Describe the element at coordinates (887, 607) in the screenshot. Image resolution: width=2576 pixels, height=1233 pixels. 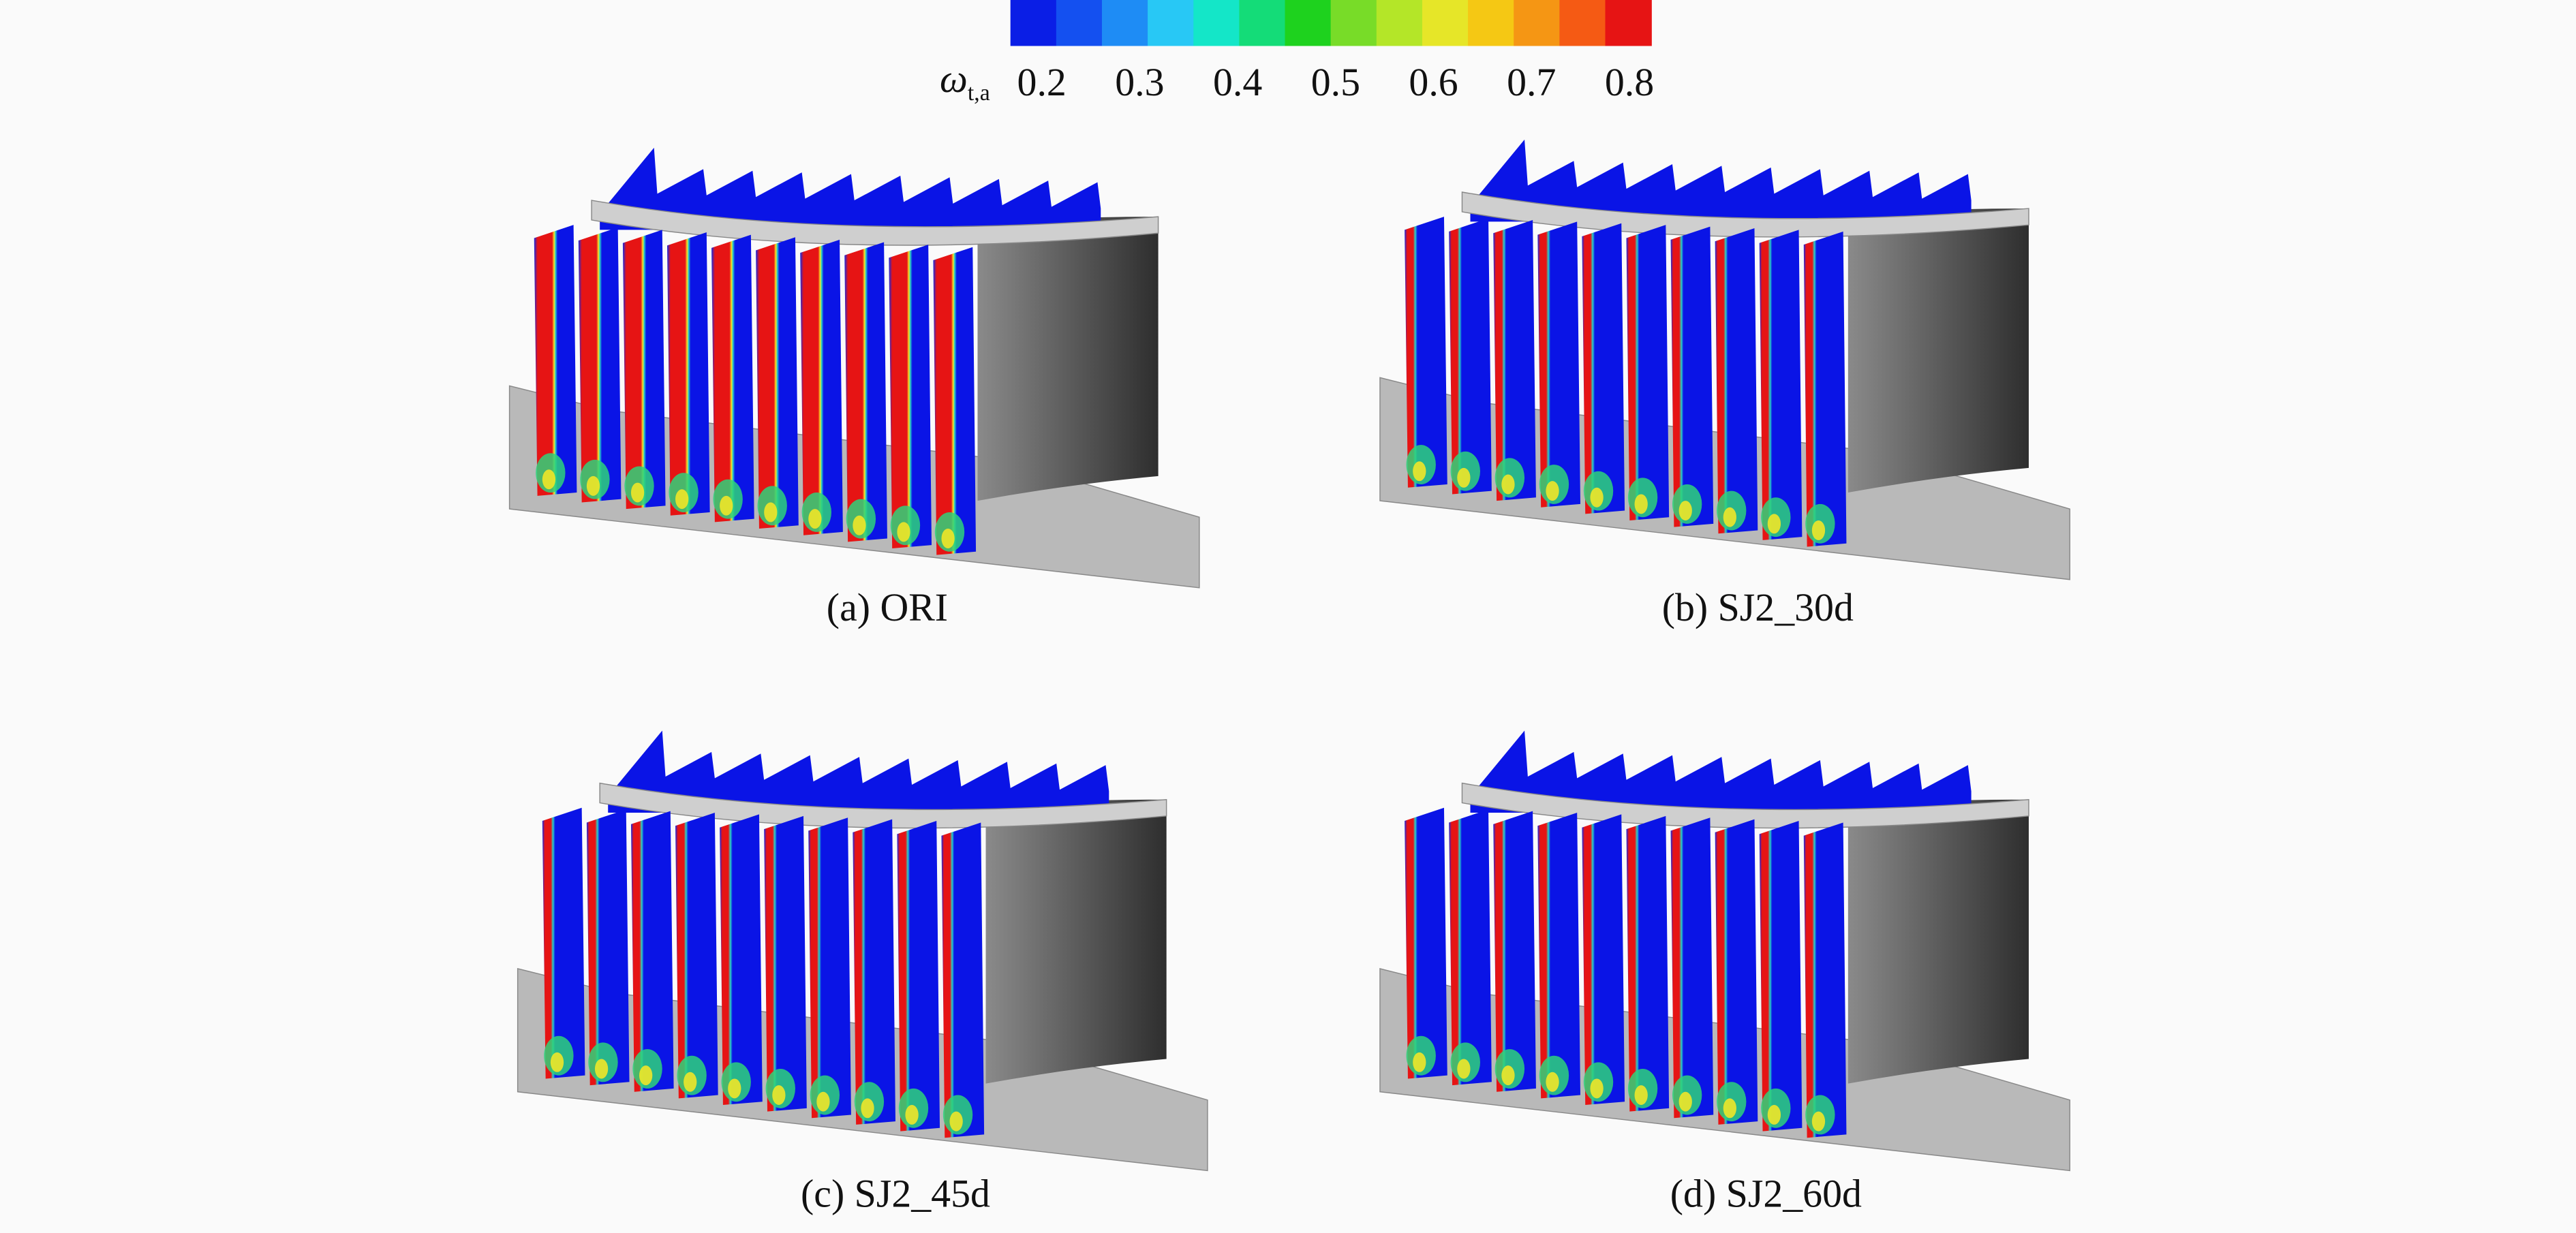
I see `panel-caption: (a) ORI` at that location.